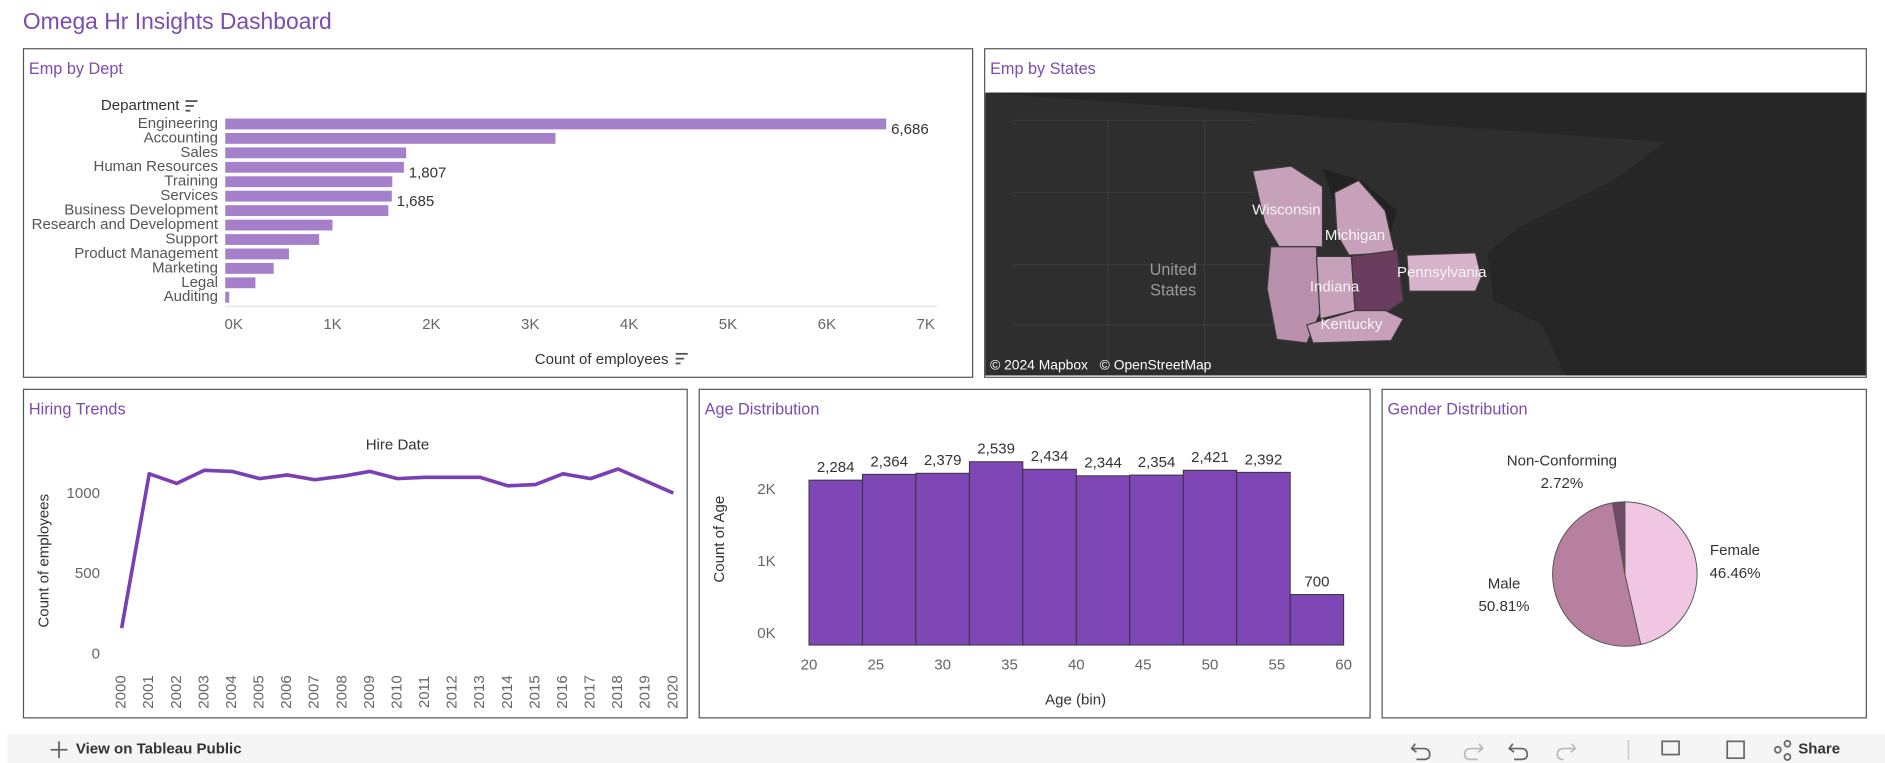  Describe the element at coordinates (177, 21) in the screenshot. I see `dashboard-title: Omega Hr Insights Dashboard` at that location.